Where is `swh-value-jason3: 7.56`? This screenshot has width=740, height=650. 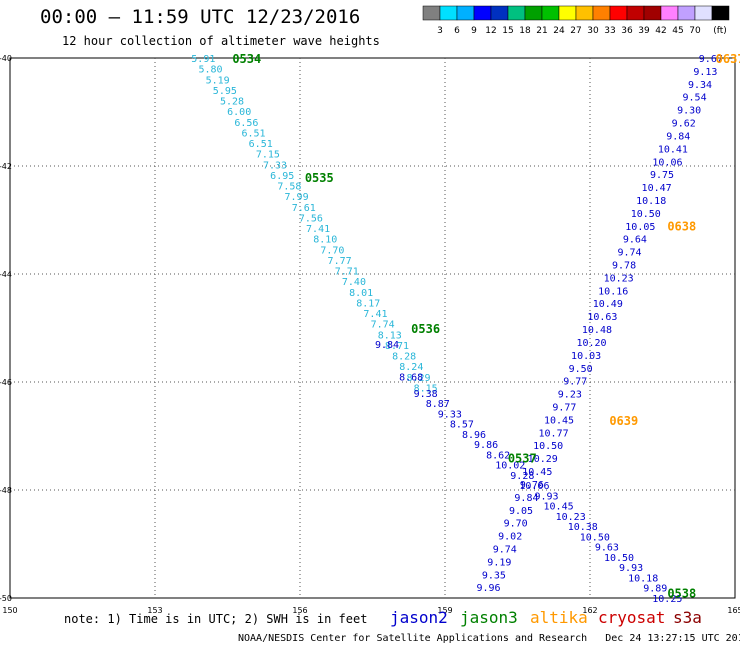
swh-value-jason3: 7.56 is located at coordinates (311, 218).